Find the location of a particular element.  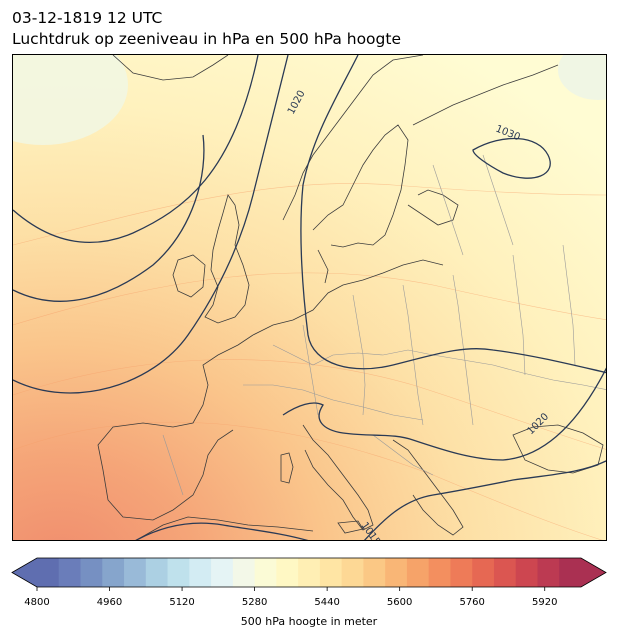

colorbar-segments is located at coordinates (309, 572).